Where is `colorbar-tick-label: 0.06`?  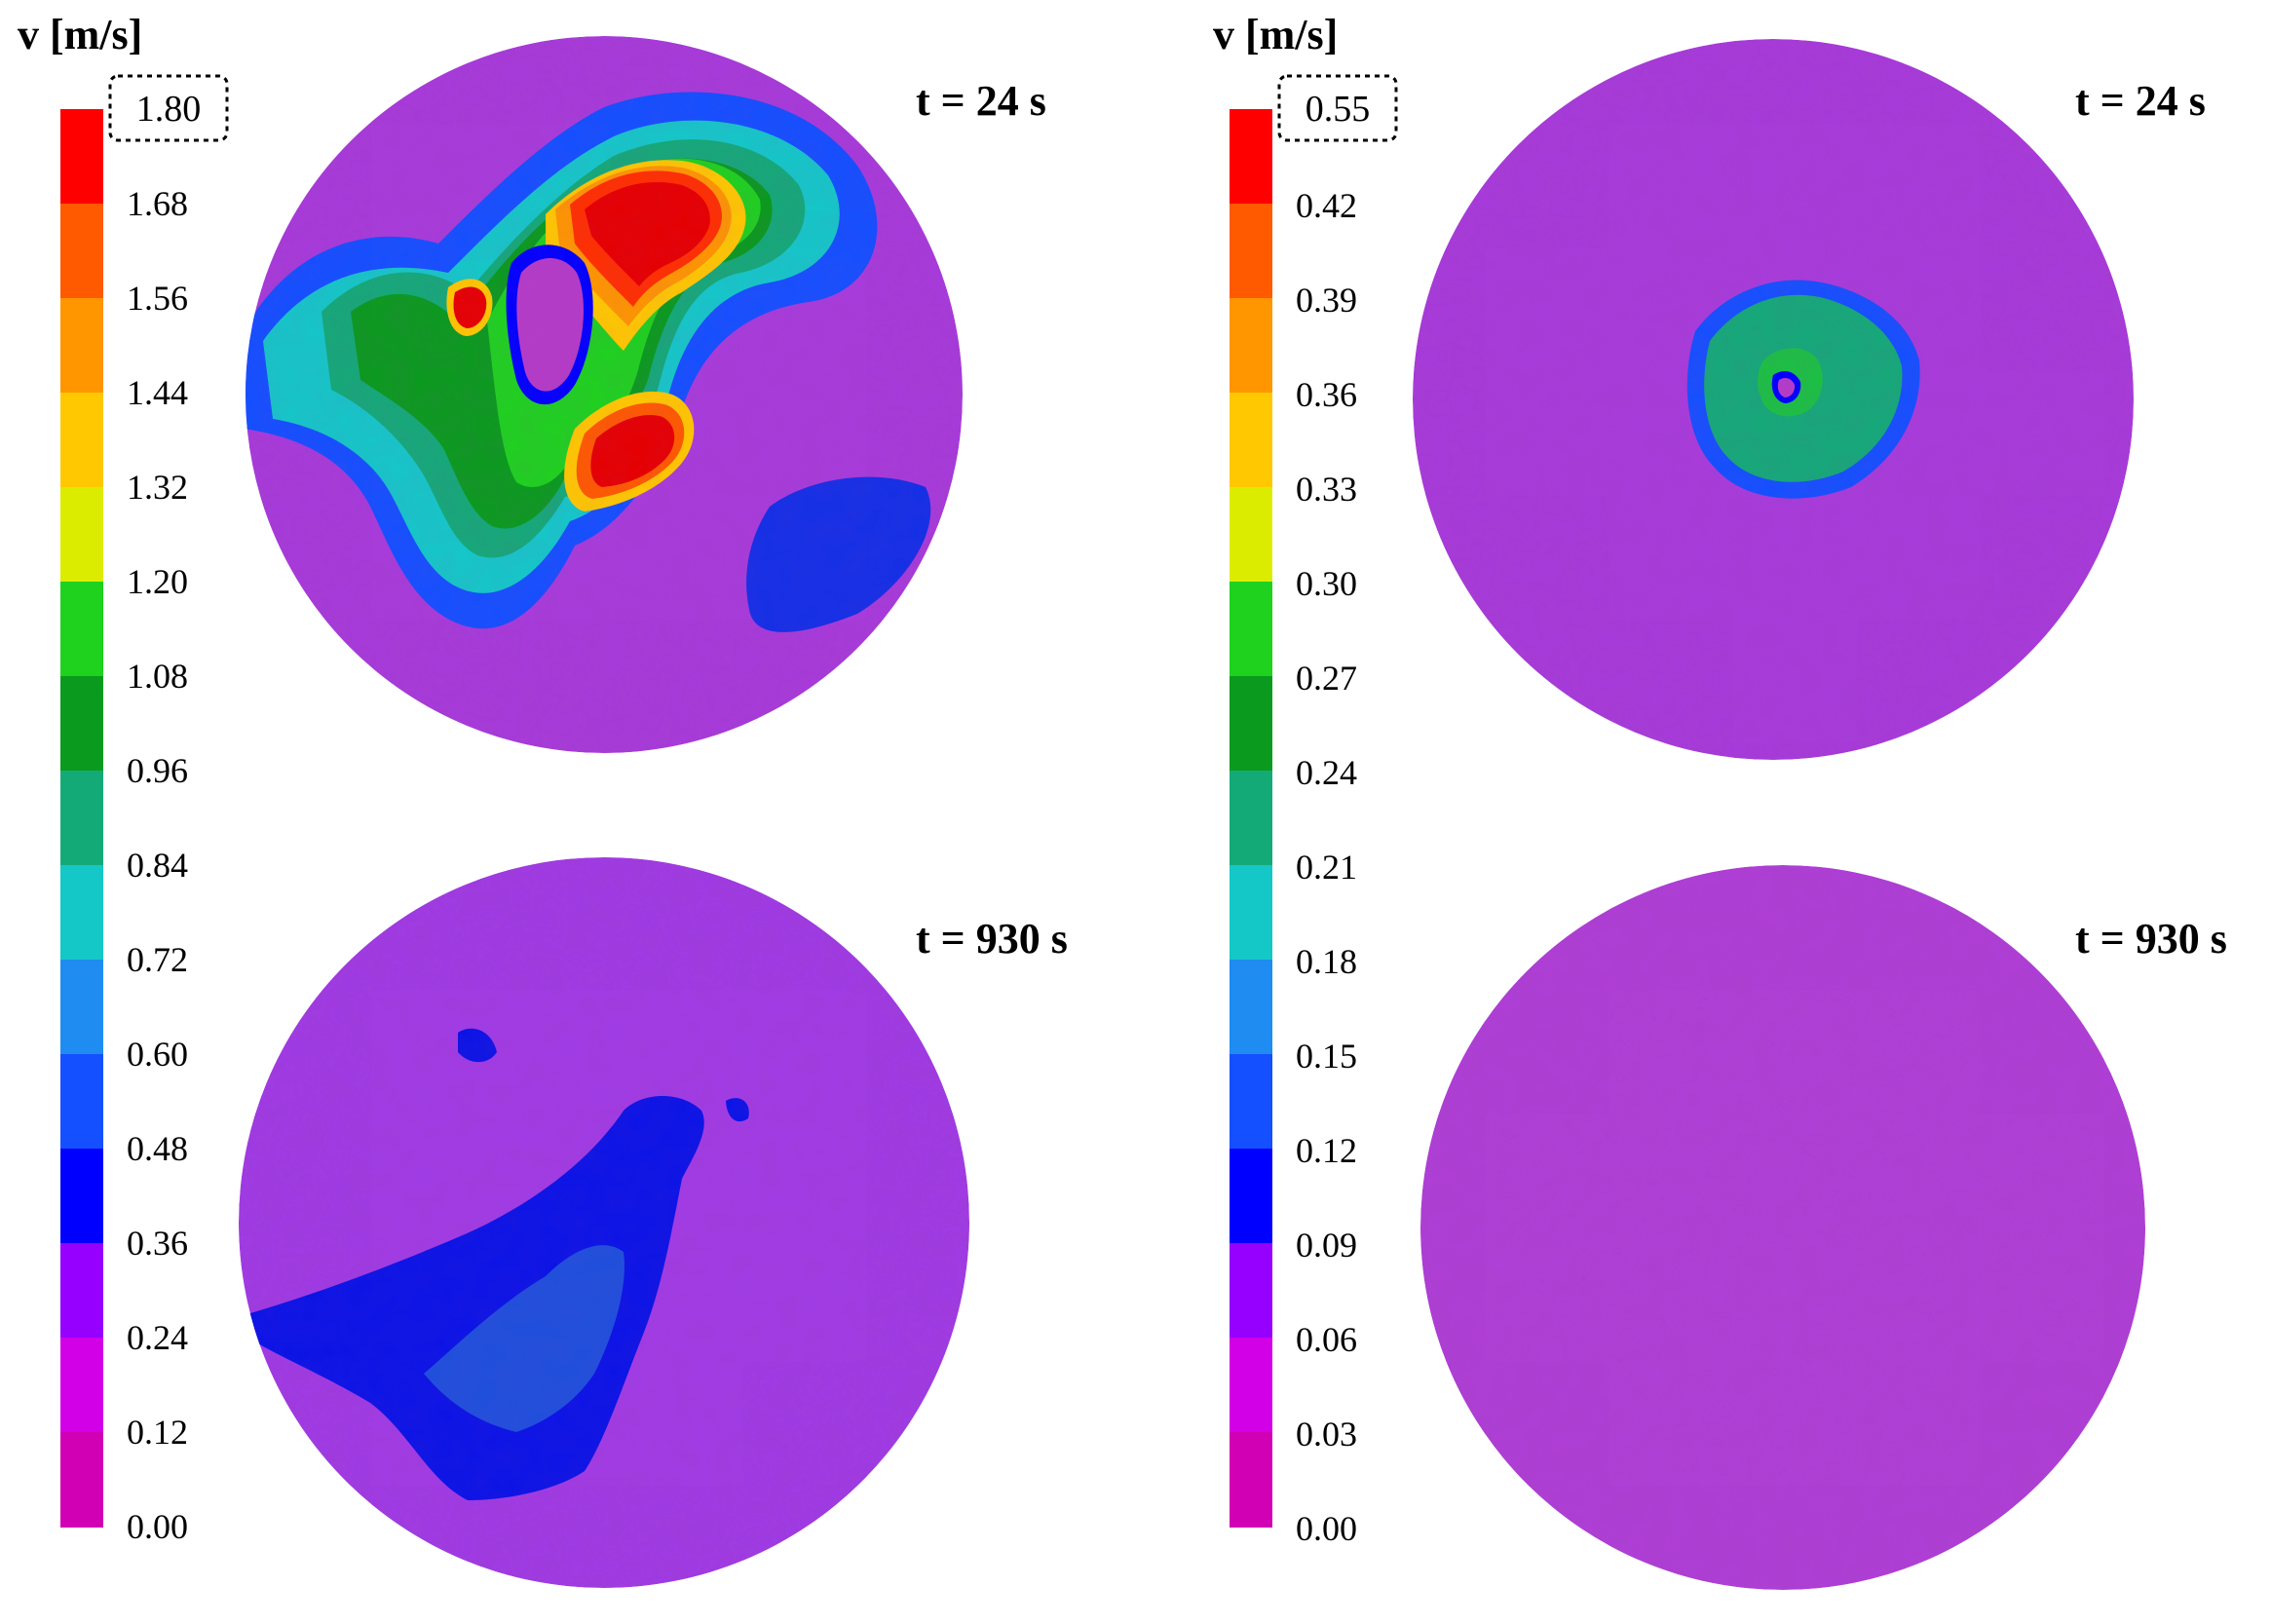 colorbar-tick-label: 0.06 is located at coordinates (1326, 1339).